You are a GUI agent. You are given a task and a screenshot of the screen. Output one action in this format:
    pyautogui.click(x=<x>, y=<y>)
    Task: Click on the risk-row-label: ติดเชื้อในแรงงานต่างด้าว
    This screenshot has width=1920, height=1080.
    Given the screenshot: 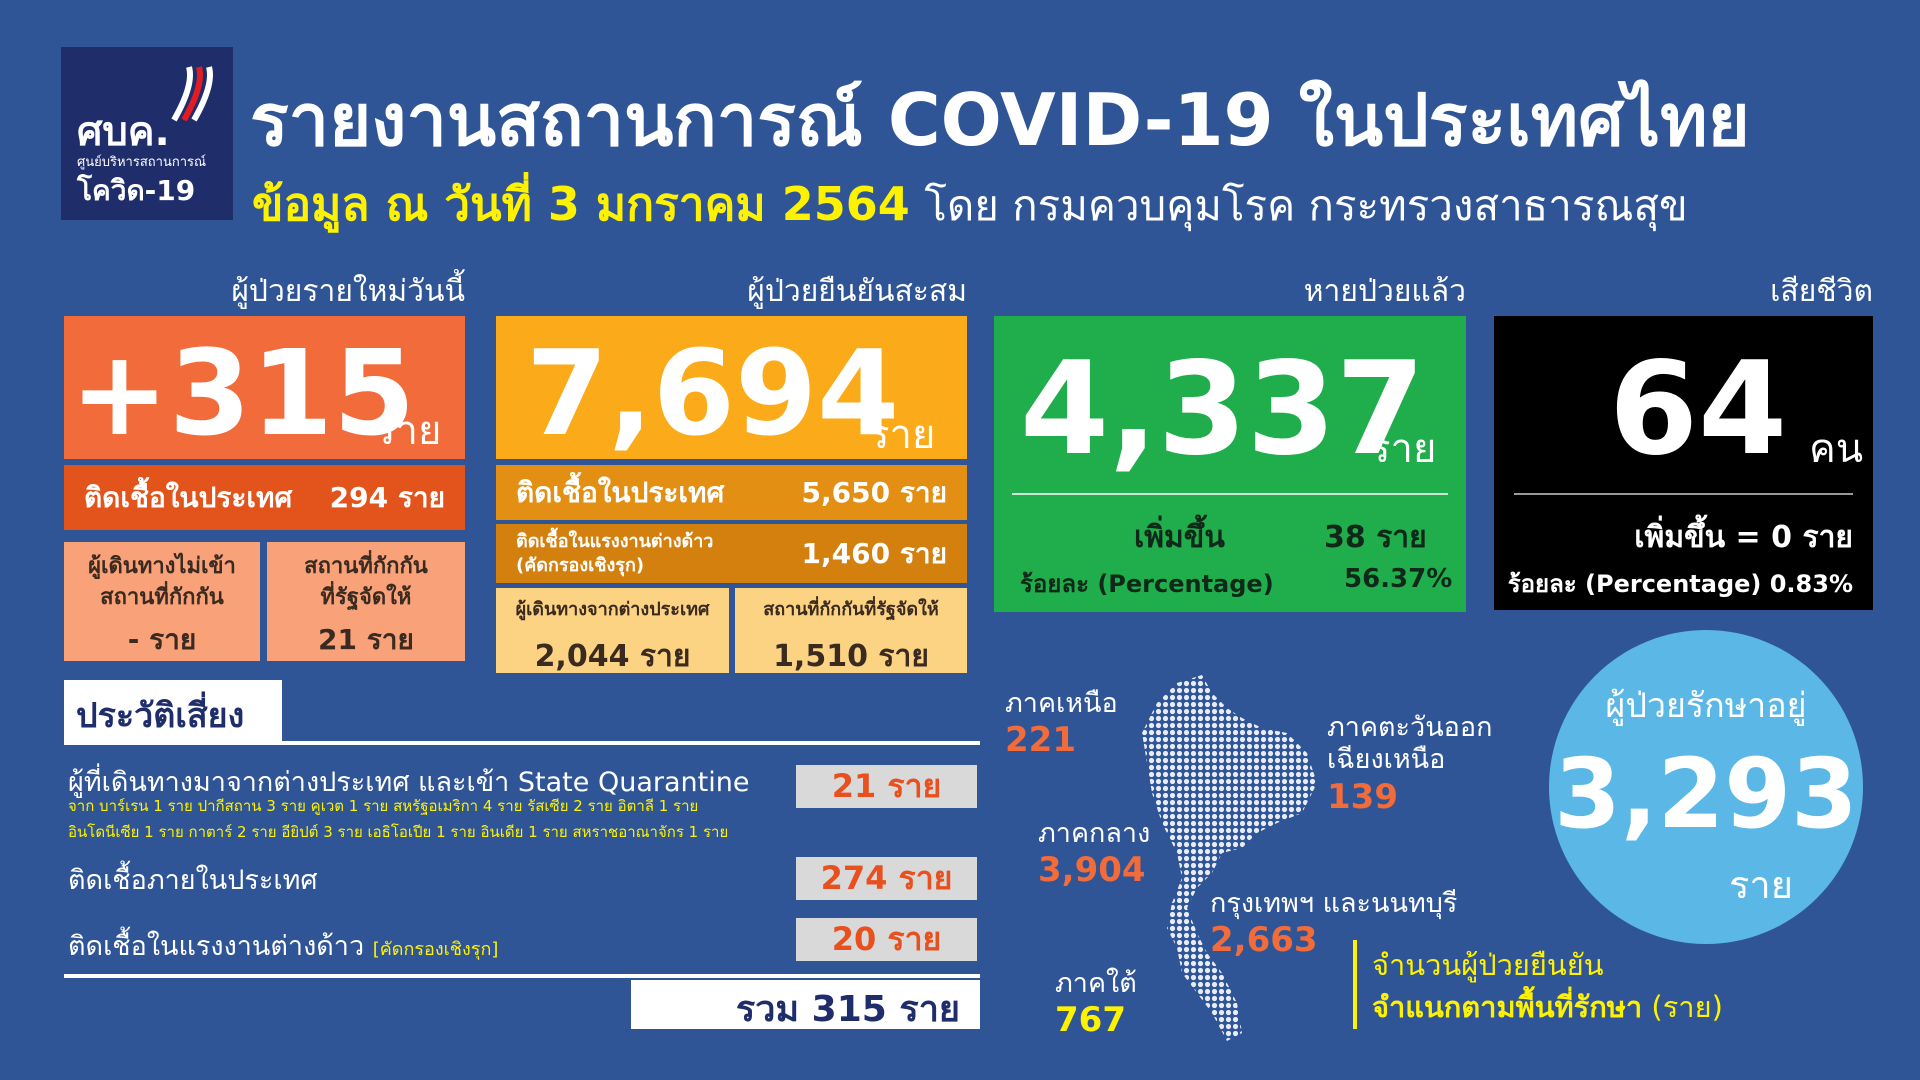 What is the action you would take?
    pyautogui.click(x=216, y=946)
    